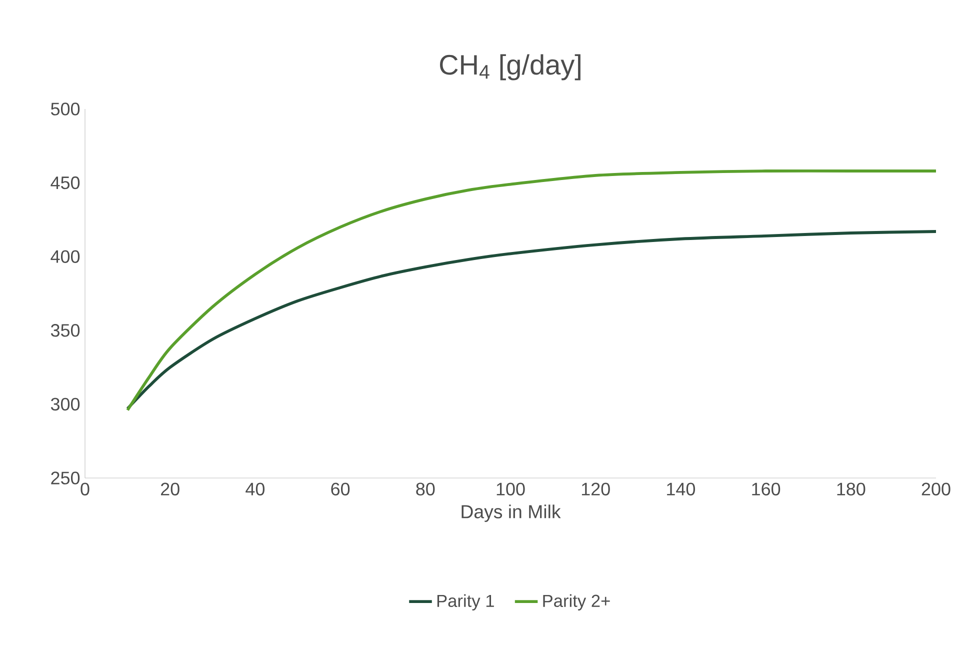 This screenshot has width=970, height=651. Describe the element at coordinates (596, 489) in the screenshot. I see `x-tick-label: 120` at that location.